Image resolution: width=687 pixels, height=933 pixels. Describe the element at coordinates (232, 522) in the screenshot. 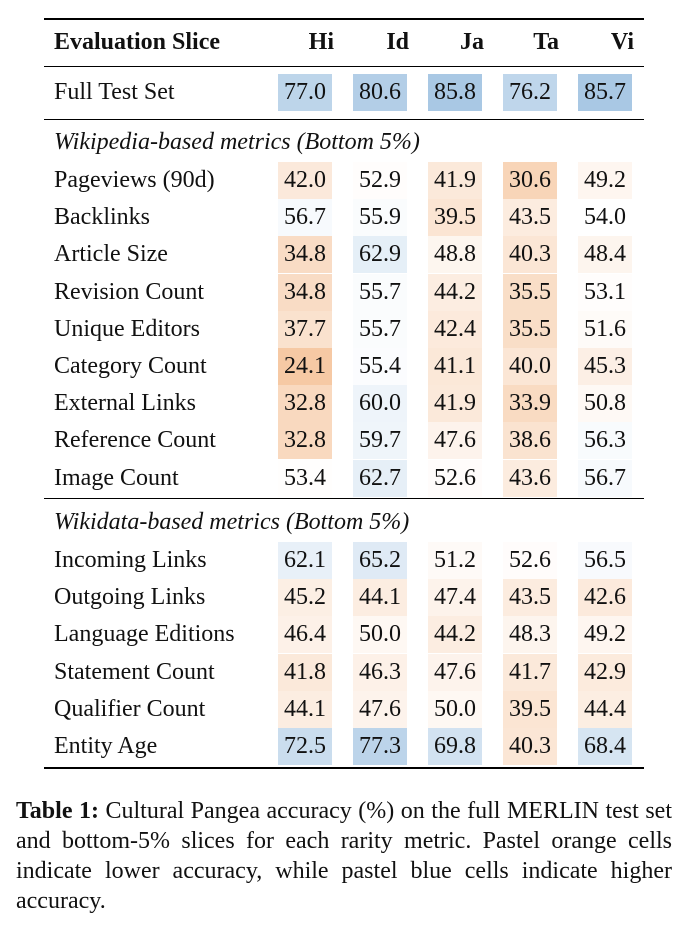

I see `section-title-wikidata: Wikidata-based metrics (Bottom 5%)` at that location.